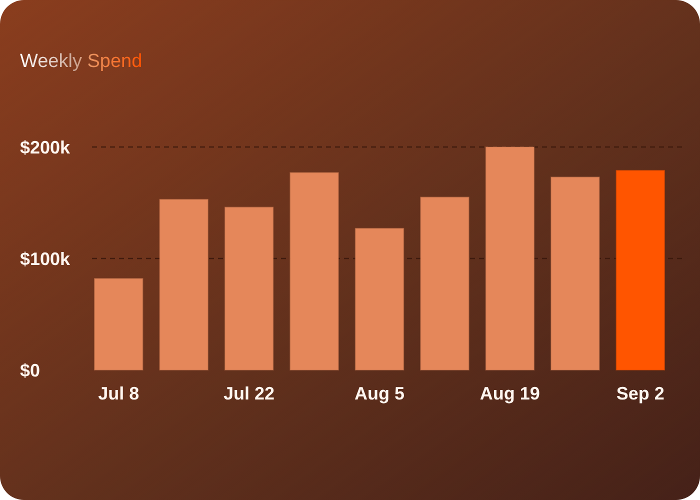  What do you see at coordinates (379, 393) in the screenshot?
I see `x-tick-label: Aug 5` at bounding box center [379, 393].